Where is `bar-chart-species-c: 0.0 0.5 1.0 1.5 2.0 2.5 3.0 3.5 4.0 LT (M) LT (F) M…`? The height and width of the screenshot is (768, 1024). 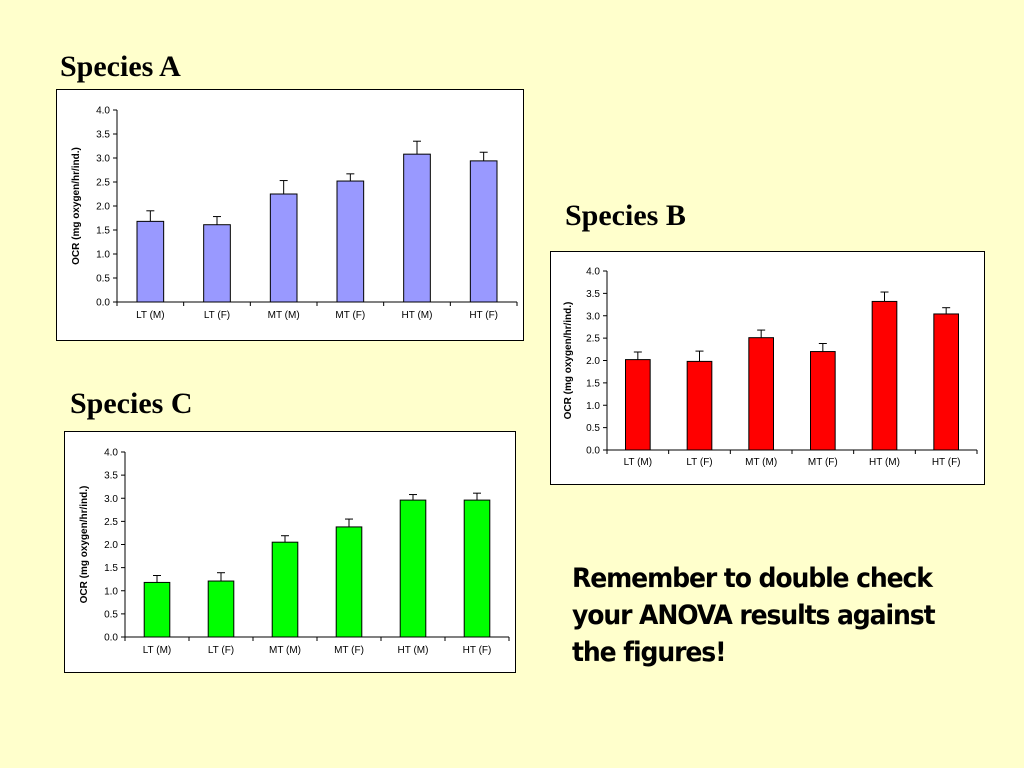 bar-chart-species-c: 0.0 0.5 1.0 1.5 2.0 2.5 3.0 3.5 4.0 LT (M) LT (F) M… is located at coordinates (294, 552).